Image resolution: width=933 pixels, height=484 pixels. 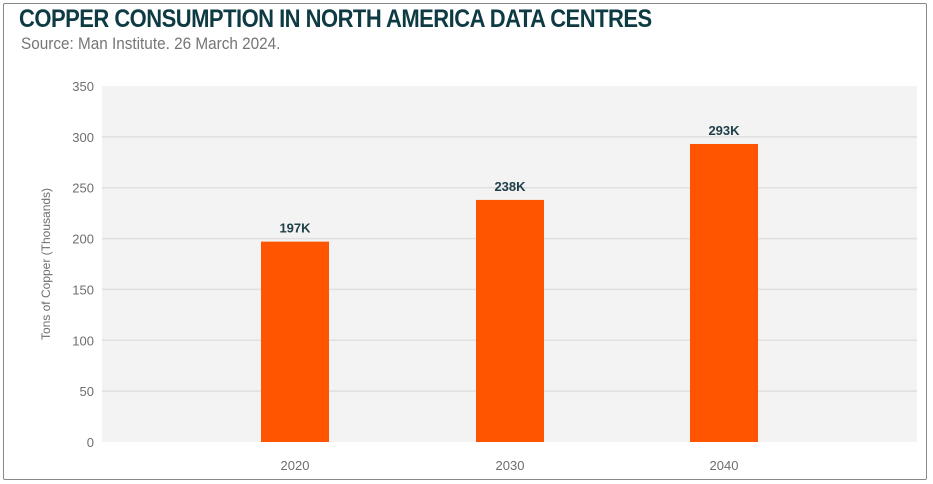 I want to click on y-tick-label: 350, so click(x=83, y=86).